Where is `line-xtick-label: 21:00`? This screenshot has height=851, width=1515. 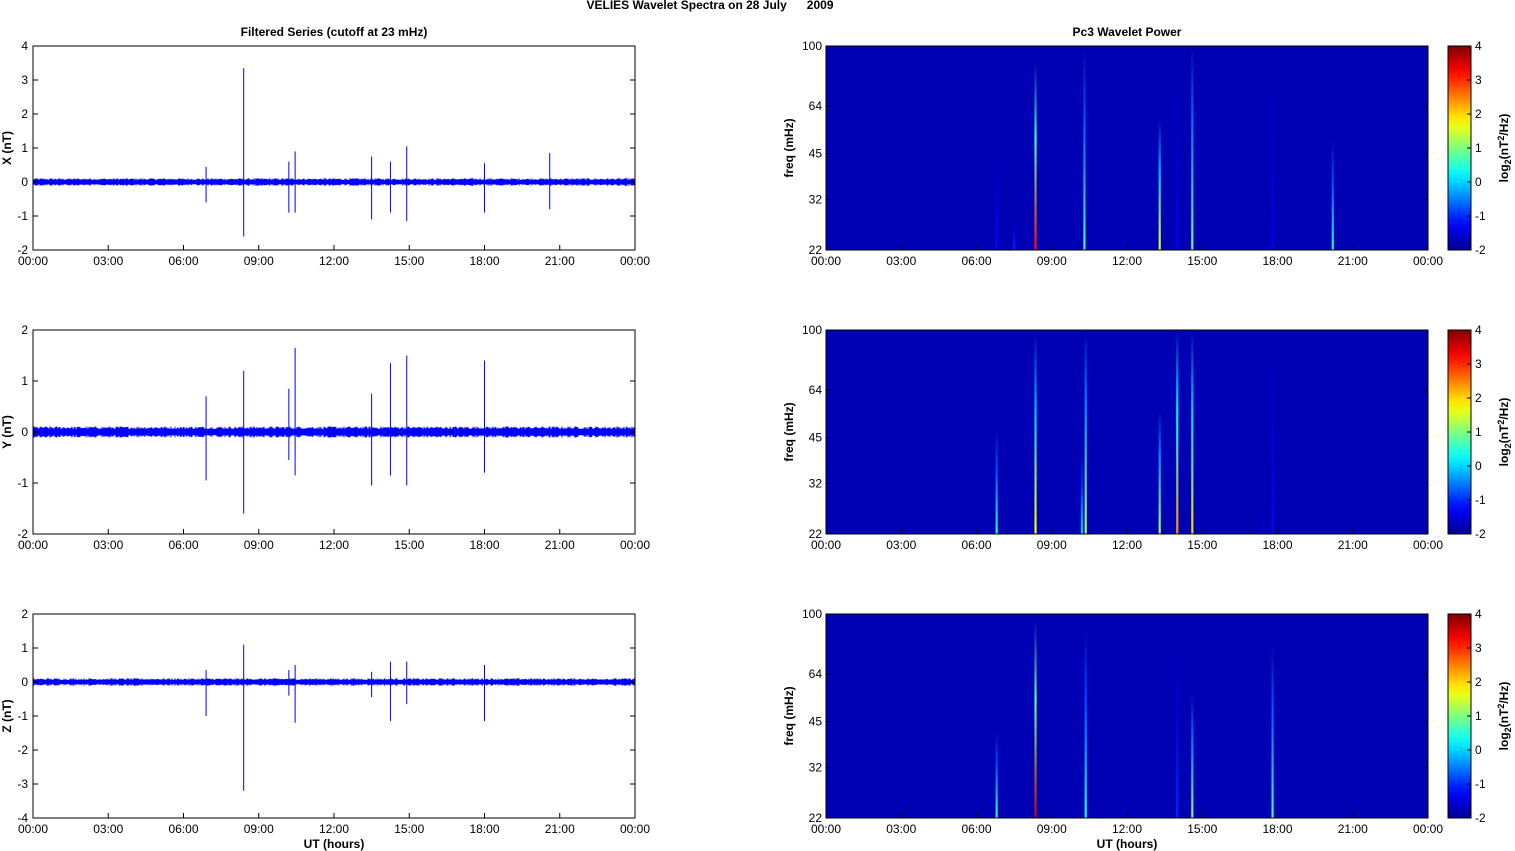
line-xtick-label: 21:00 is located at coordinates (560, 261).